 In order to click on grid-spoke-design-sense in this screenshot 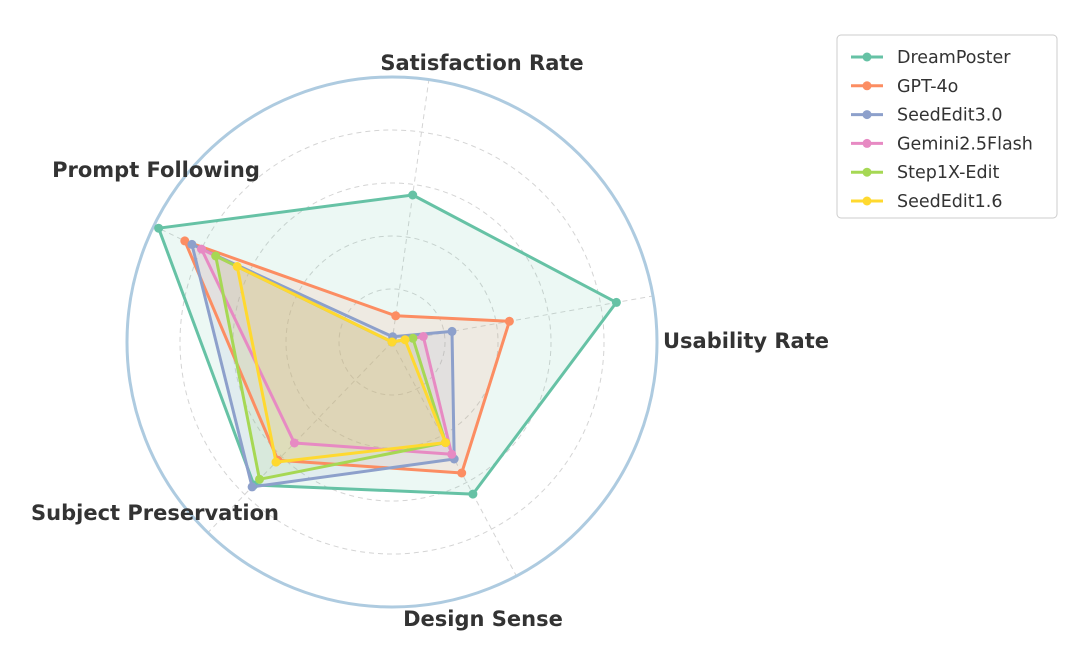, I will do `click(454, 459)`.